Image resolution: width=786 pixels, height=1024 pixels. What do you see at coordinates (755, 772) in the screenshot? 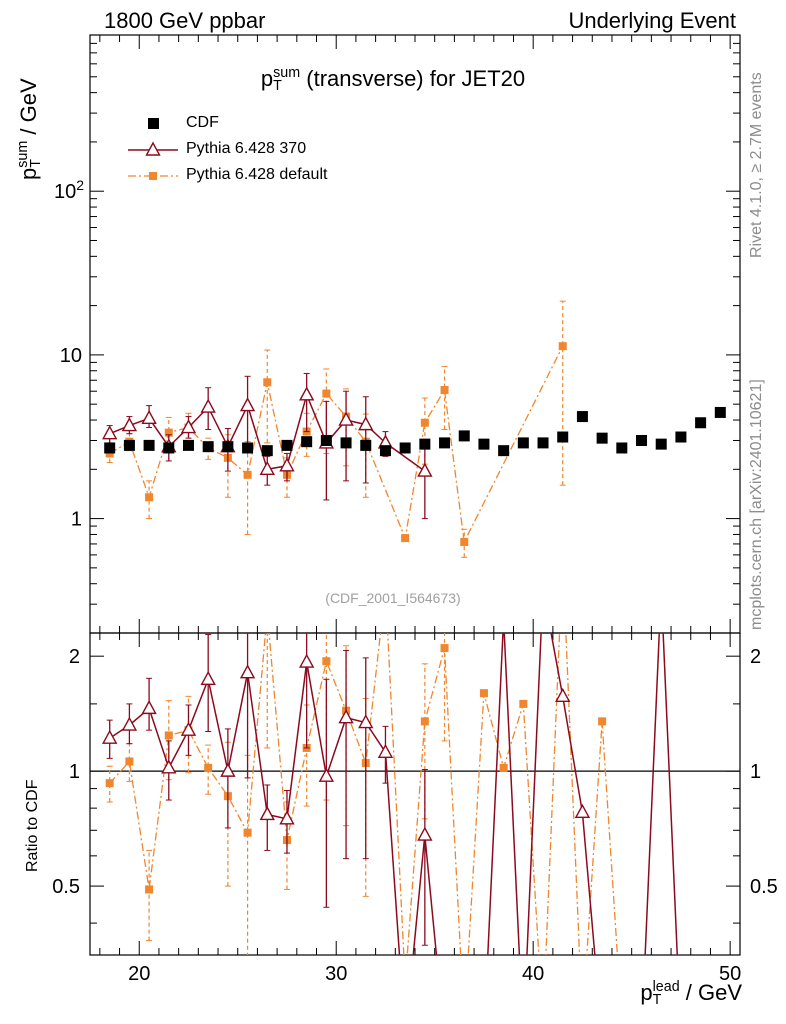
I see `ratio-tick-label-right: 1` at bounding box center [755, 772].